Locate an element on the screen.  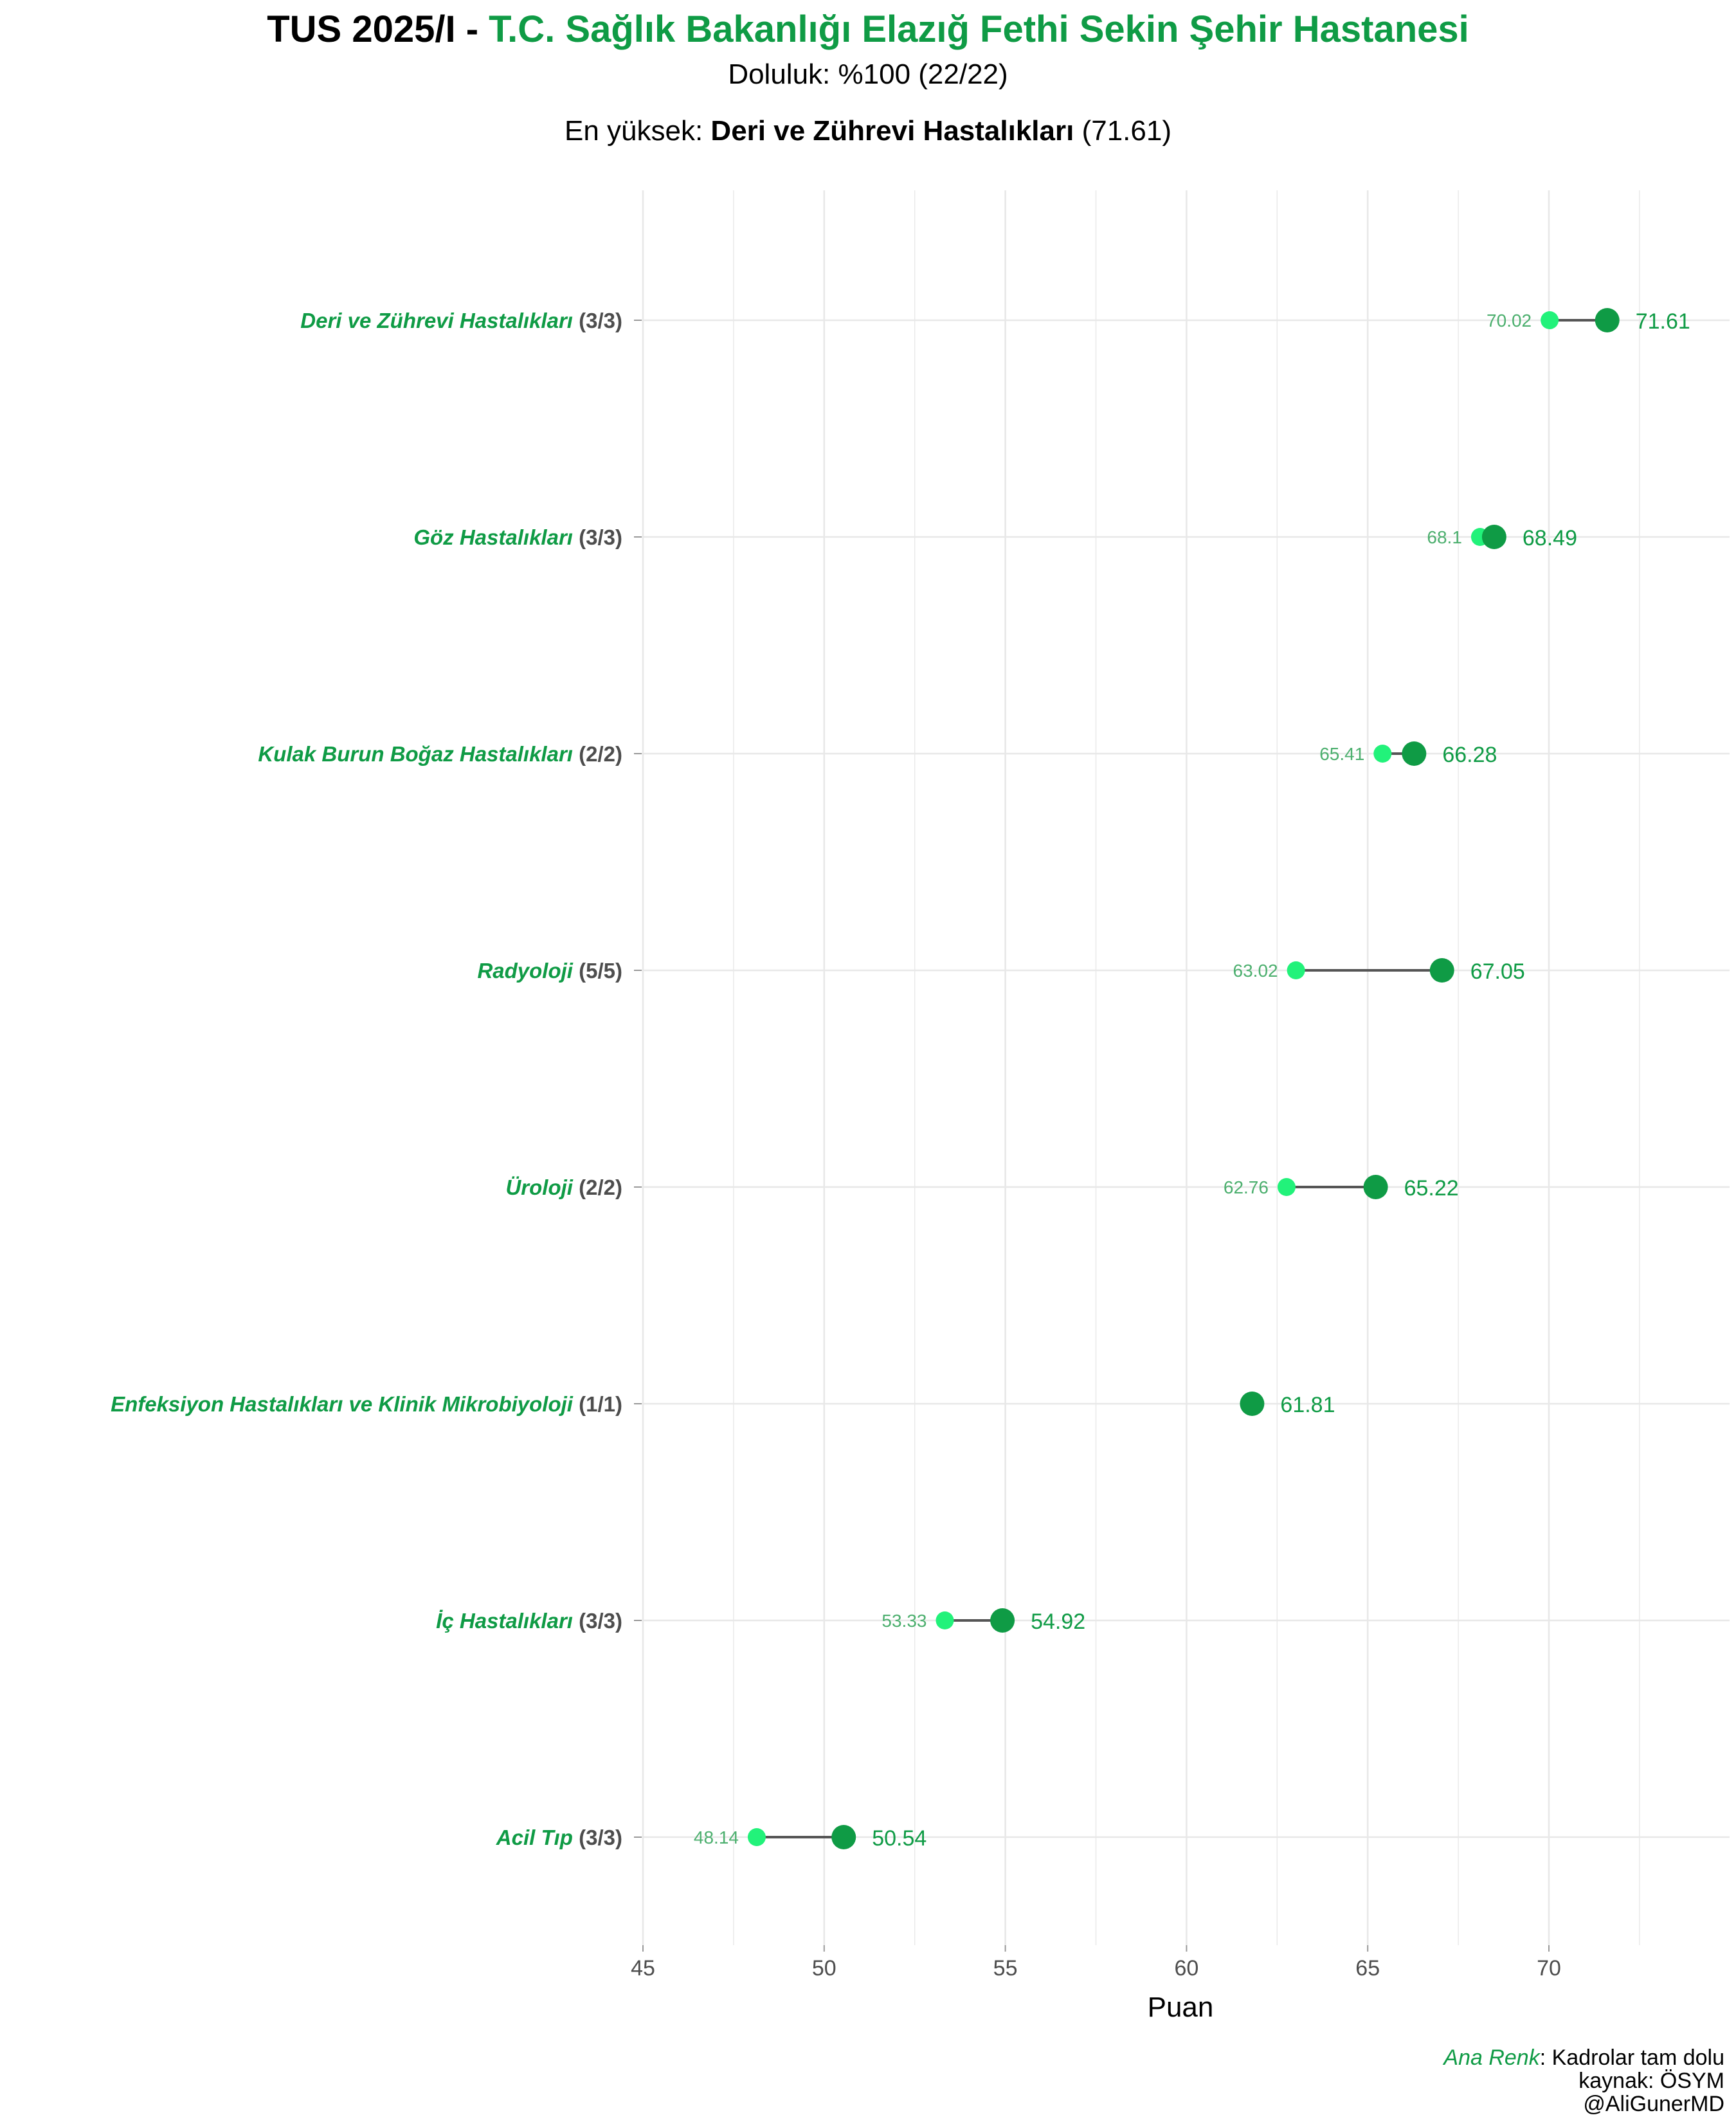
y-tick-label-name: Deri ve Zührevi Hastalıkları is located at coordinates (436, 320).